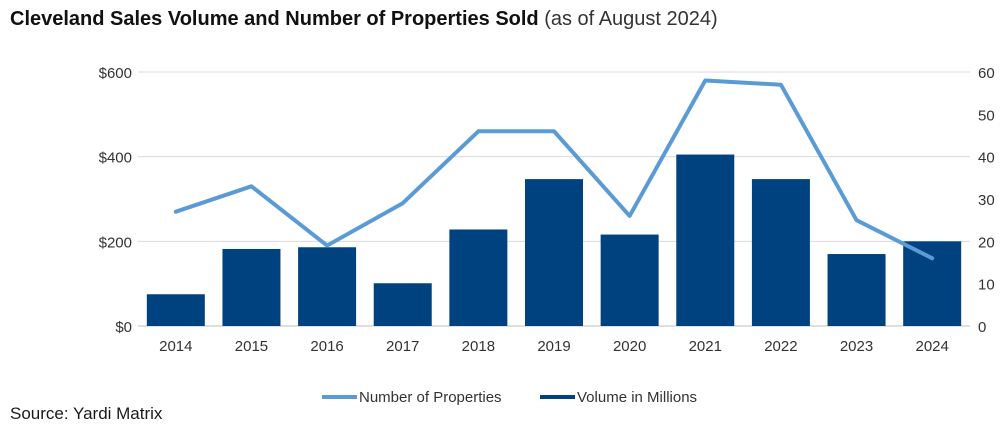 The image size is (1007, 433). Describe the element at coordinates (251, 346) in the screenshot. I see `x-tick-label: 2015` at that location.